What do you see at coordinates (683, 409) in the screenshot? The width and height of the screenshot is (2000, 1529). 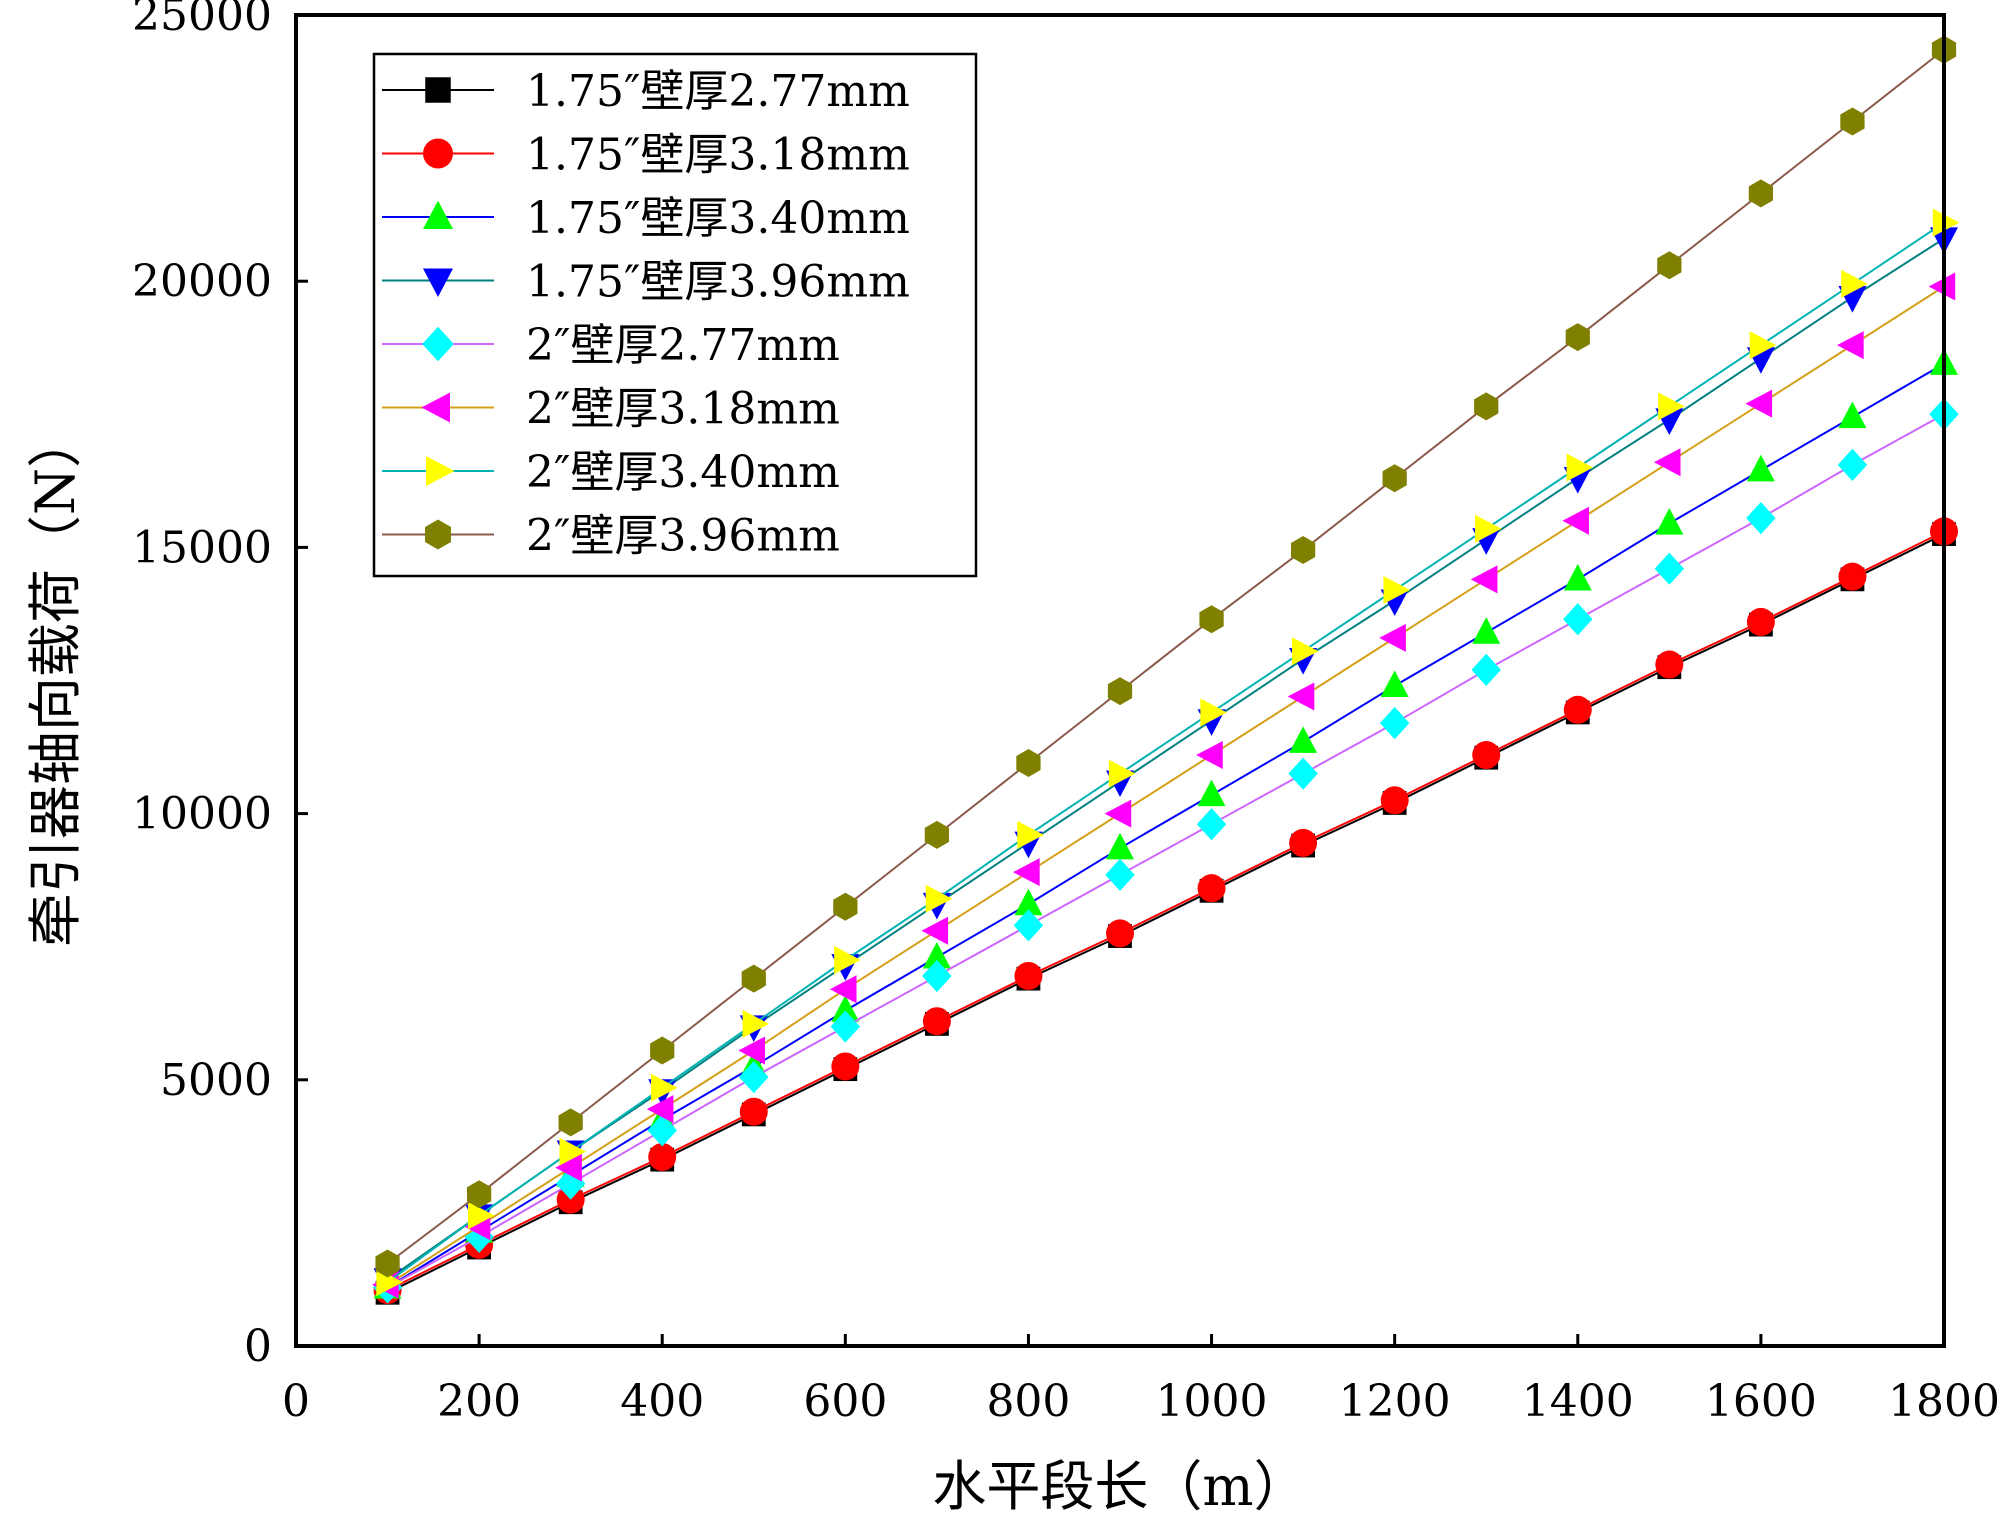 I see `legend-label: 2″壁厚3.18mm` at bounding box center [683, 409].